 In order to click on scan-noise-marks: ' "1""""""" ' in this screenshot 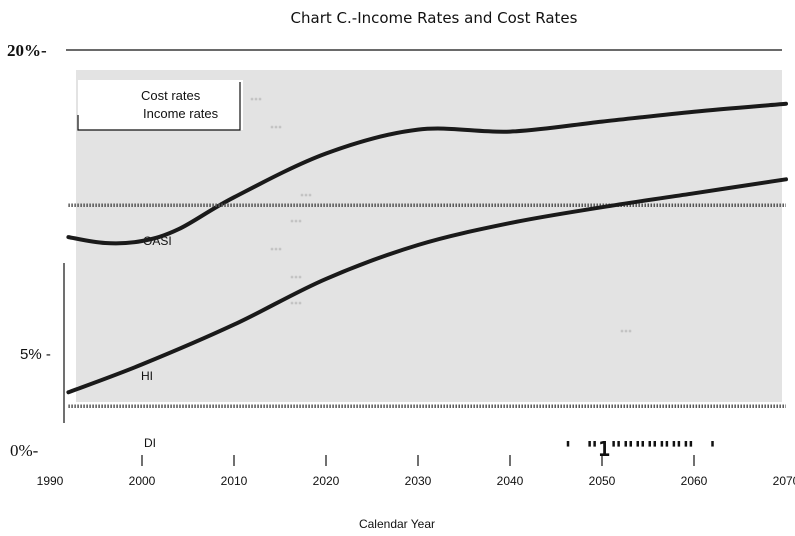, I will do `click(640, 449)`.